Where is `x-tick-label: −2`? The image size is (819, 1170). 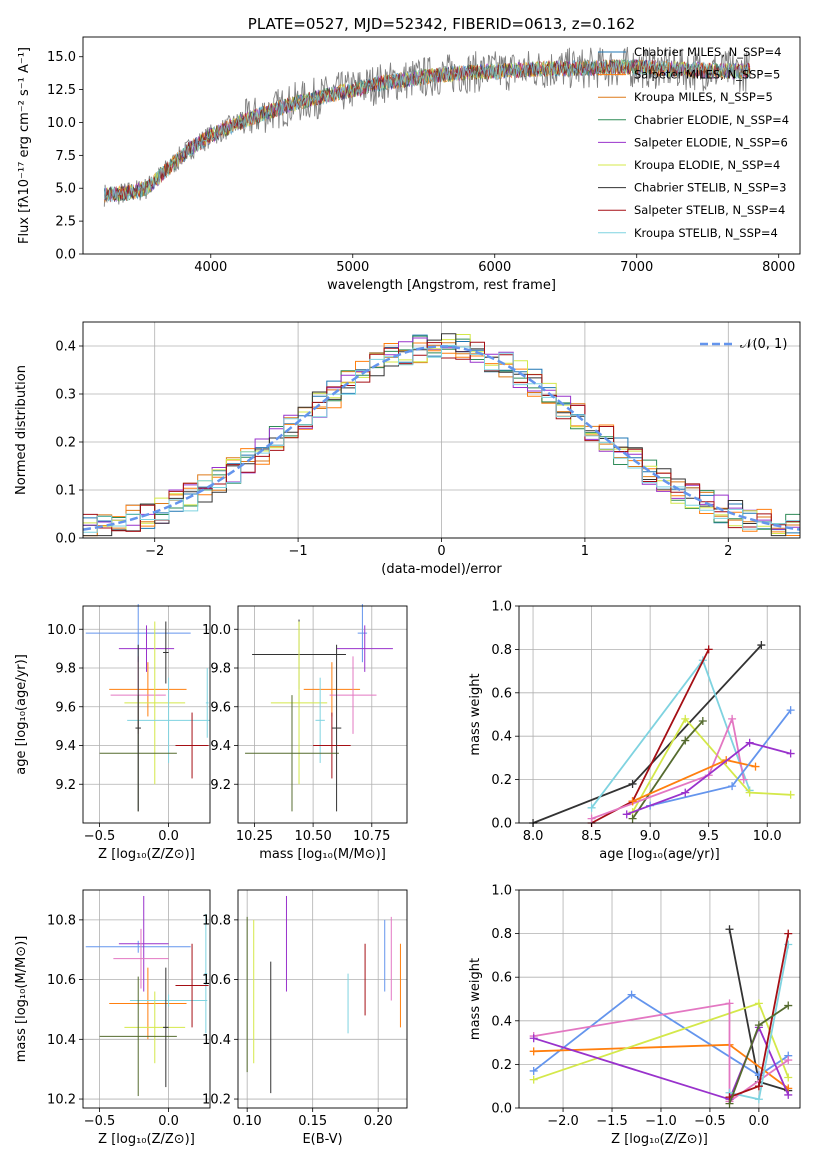
x-tick-label: −2 is located at coordinates (154, 551).